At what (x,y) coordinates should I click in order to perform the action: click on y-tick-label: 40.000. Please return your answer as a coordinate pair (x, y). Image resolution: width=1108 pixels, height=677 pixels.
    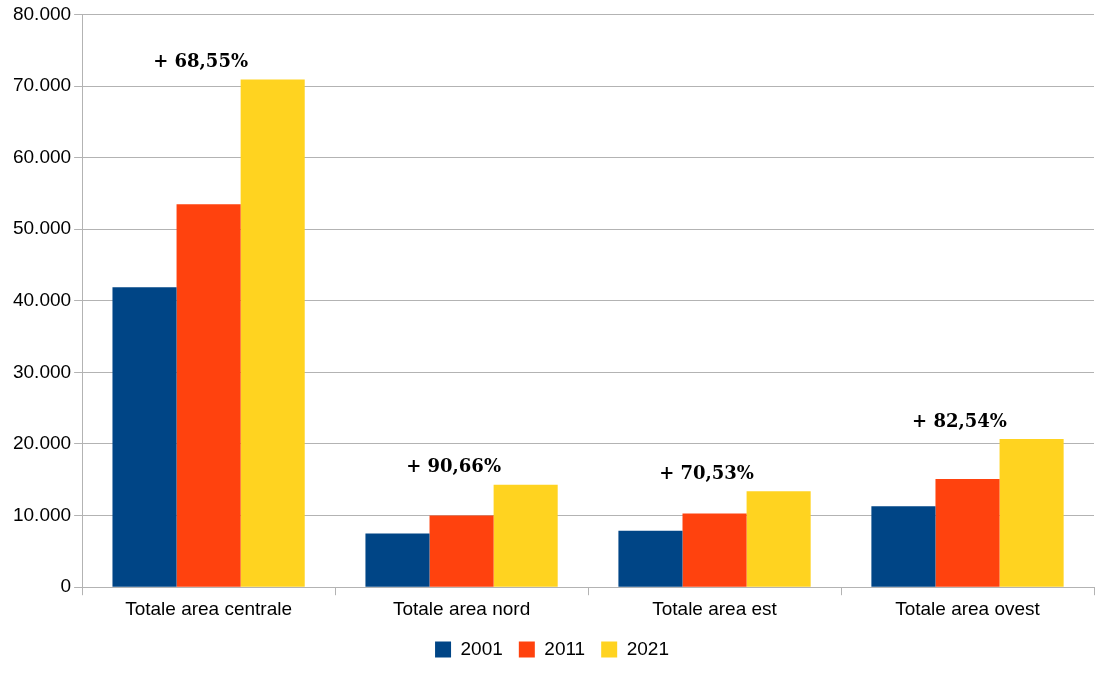
    Looking at the image, I should click on (42, 300).